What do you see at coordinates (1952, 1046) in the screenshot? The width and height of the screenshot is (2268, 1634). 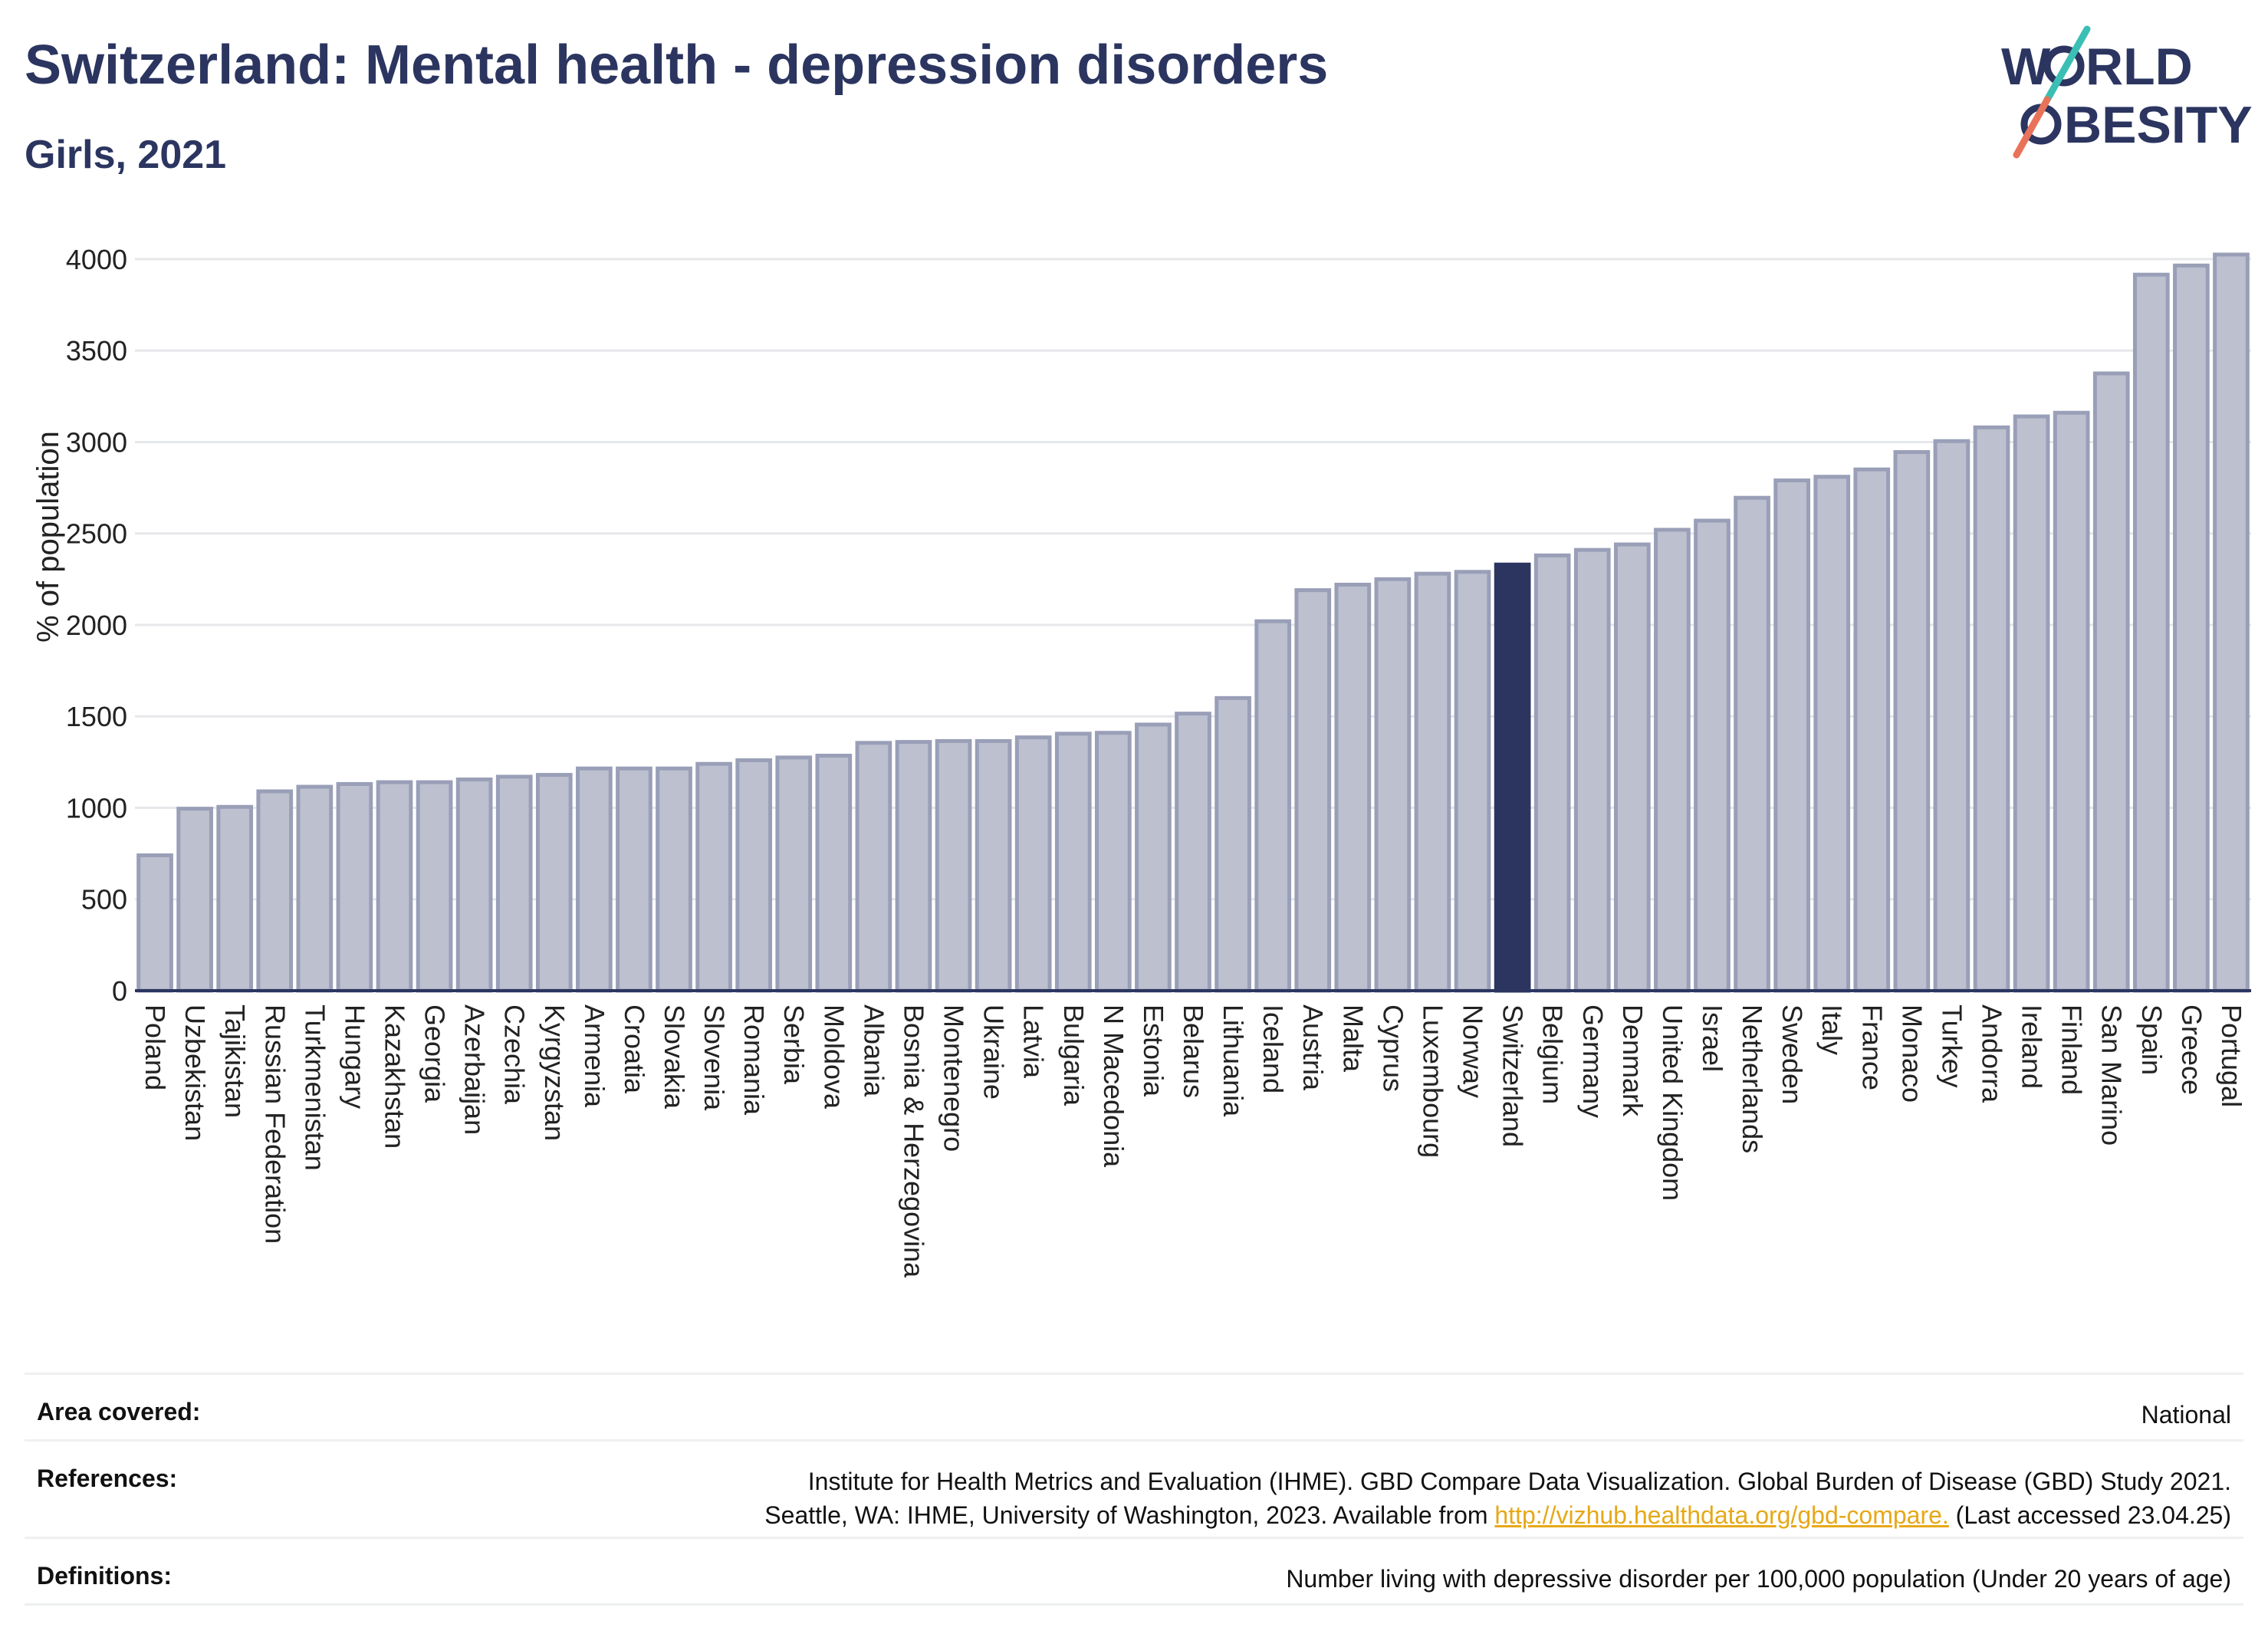 I see `x-tick-label: Turkey` at bounding box center [1952, 1046].